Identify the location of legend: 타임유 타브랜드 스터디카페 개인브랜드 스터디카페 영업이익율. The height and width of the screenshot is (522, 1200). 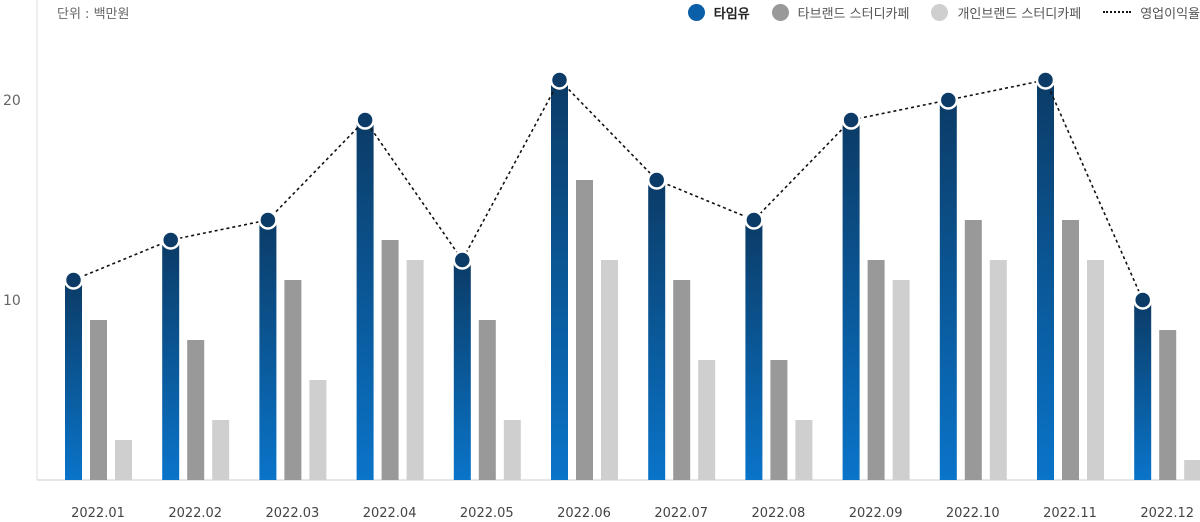
(943, 12).